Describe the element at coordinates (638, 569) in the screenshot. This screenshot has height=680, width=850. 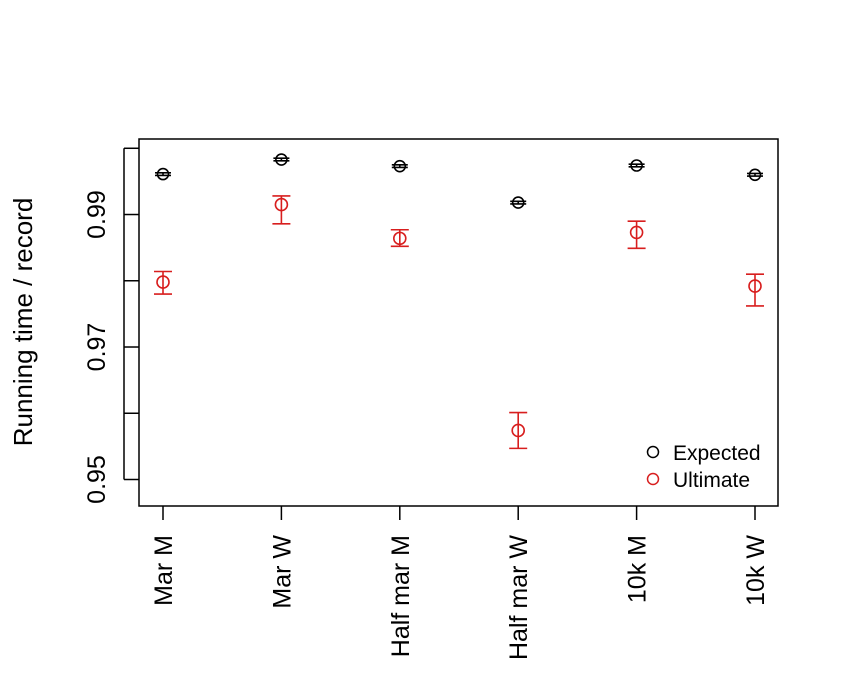
I see `x-tick-label: 10k M` at that location.